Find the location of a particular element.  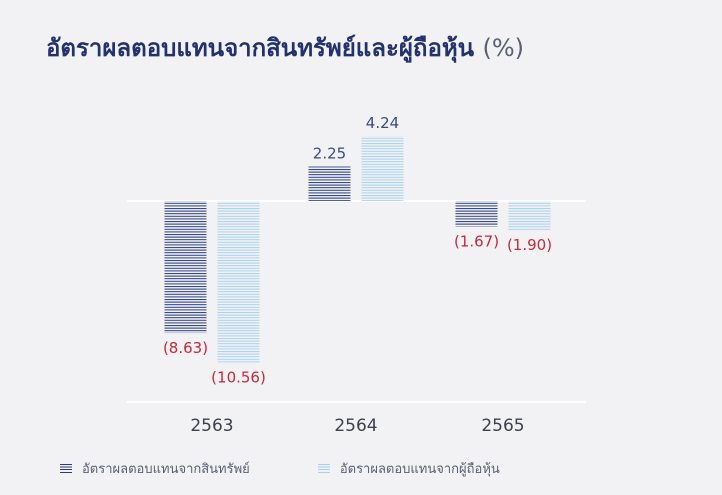

x-tick-label-2563: 2563 is located at coordinates (211, 426).